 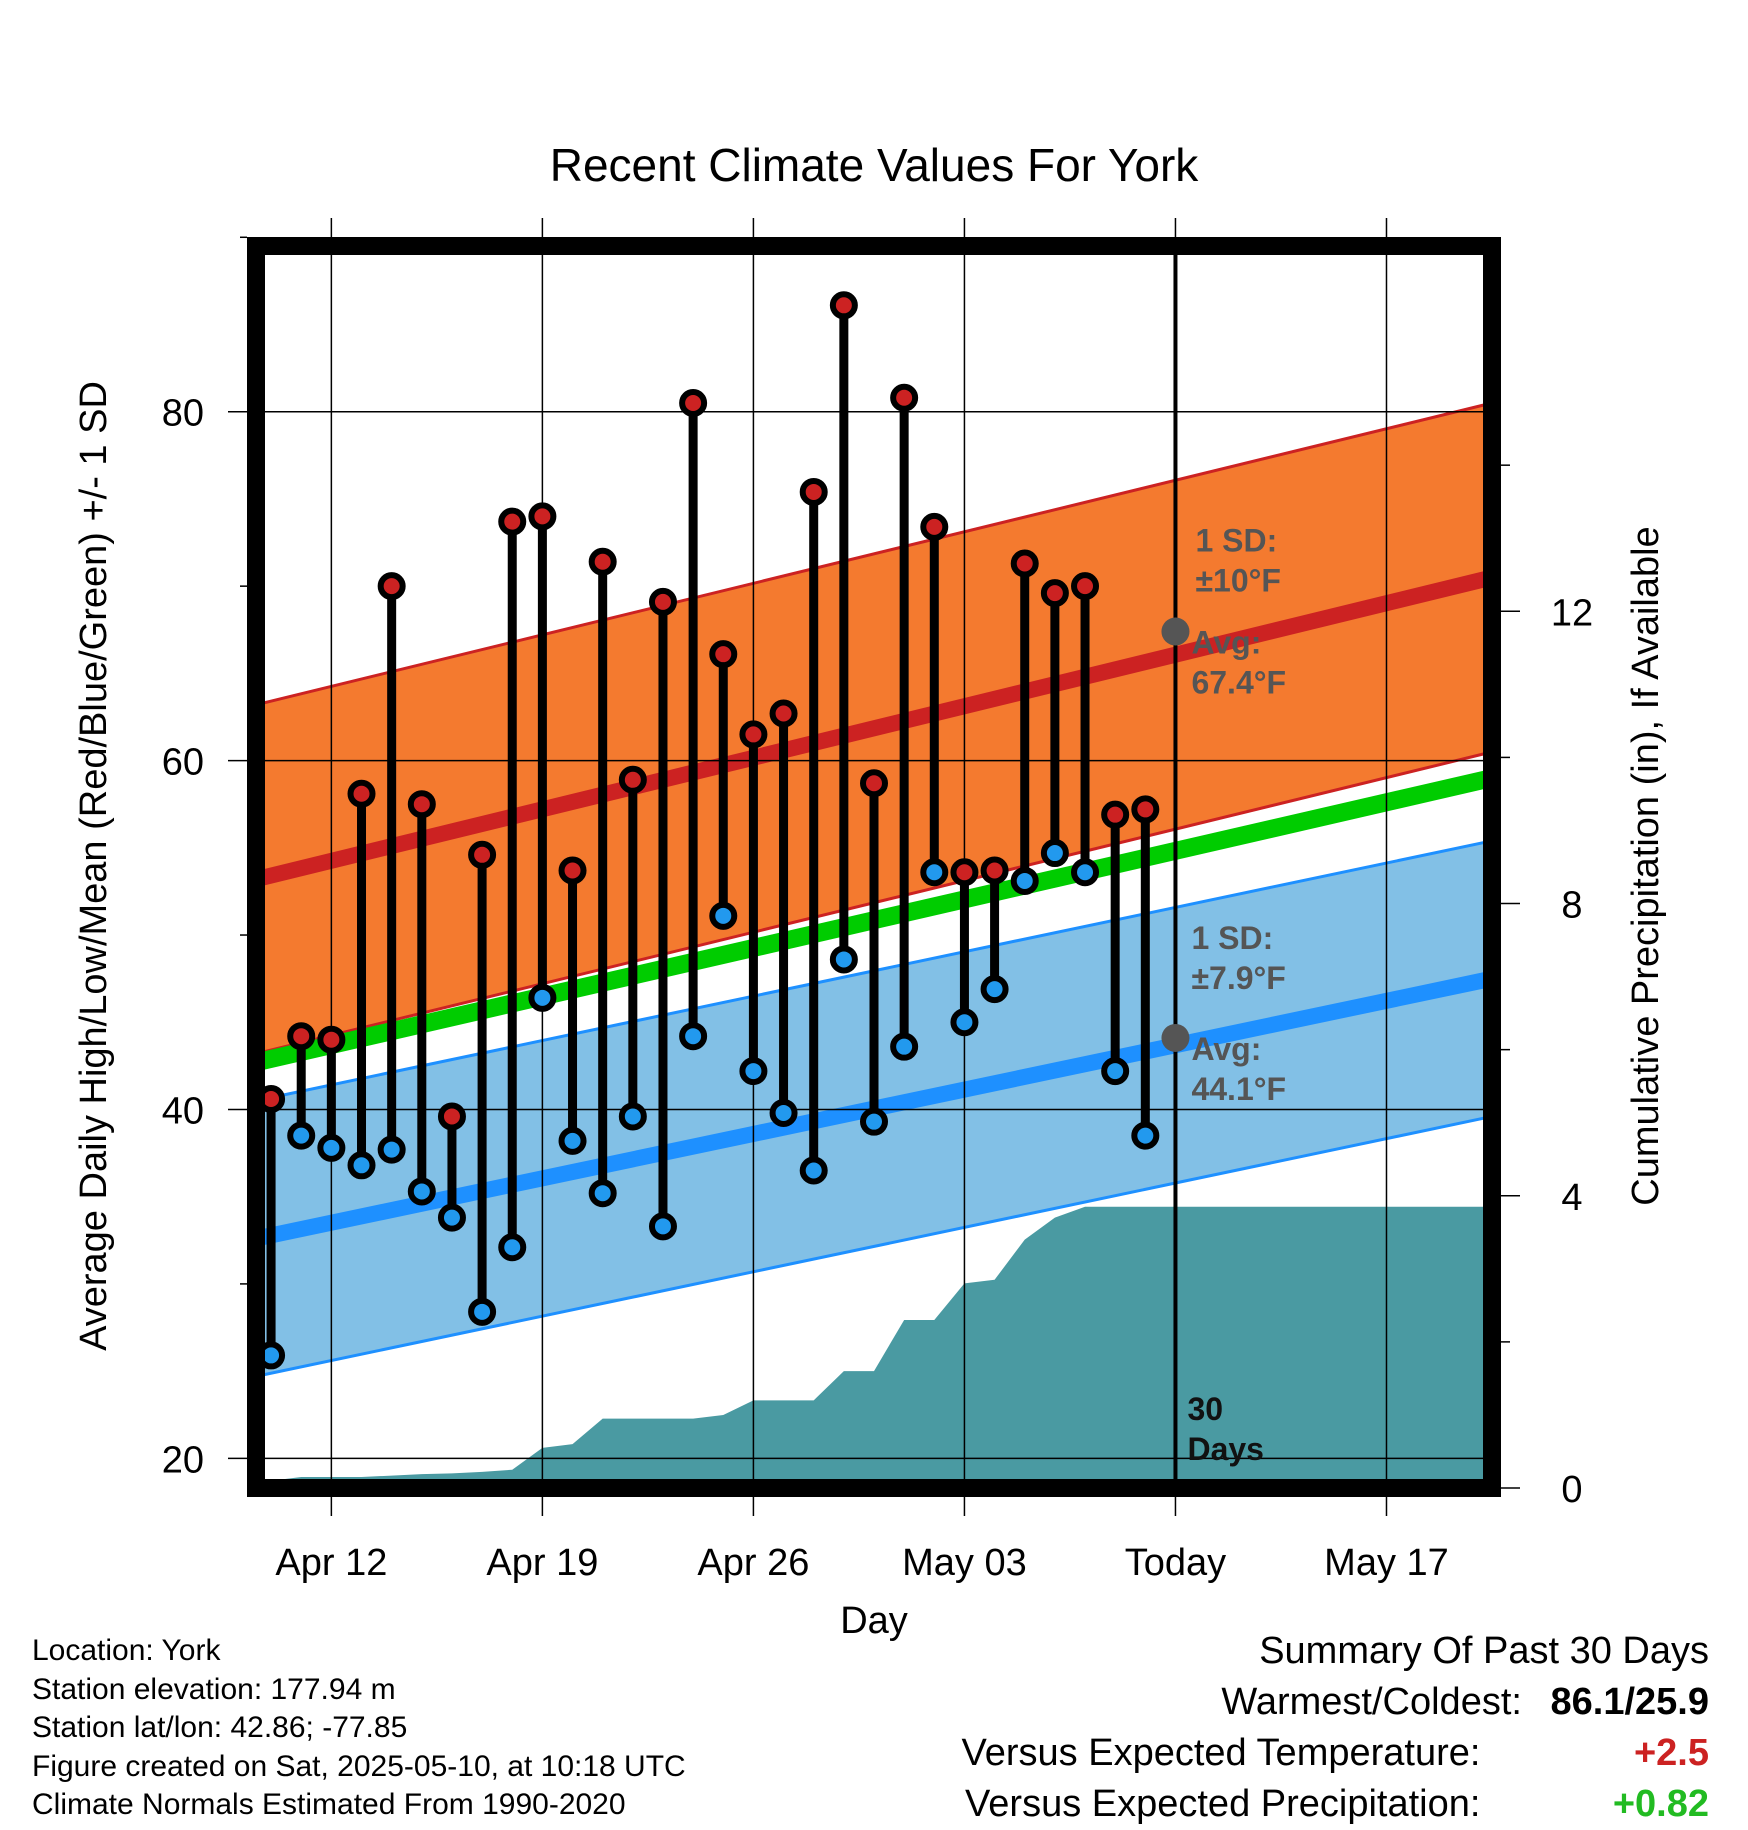 I want to click on temperature-anomaly-value: +2.5, so click(x=1671, y=1753).